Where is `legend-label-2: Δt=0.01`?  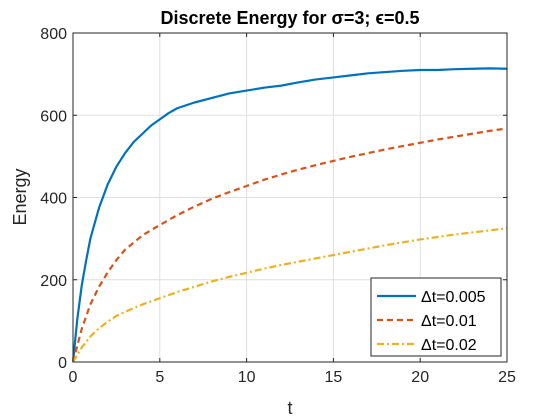
legend-label-2: Δt=0.01 is located at coordinates (449, 321).